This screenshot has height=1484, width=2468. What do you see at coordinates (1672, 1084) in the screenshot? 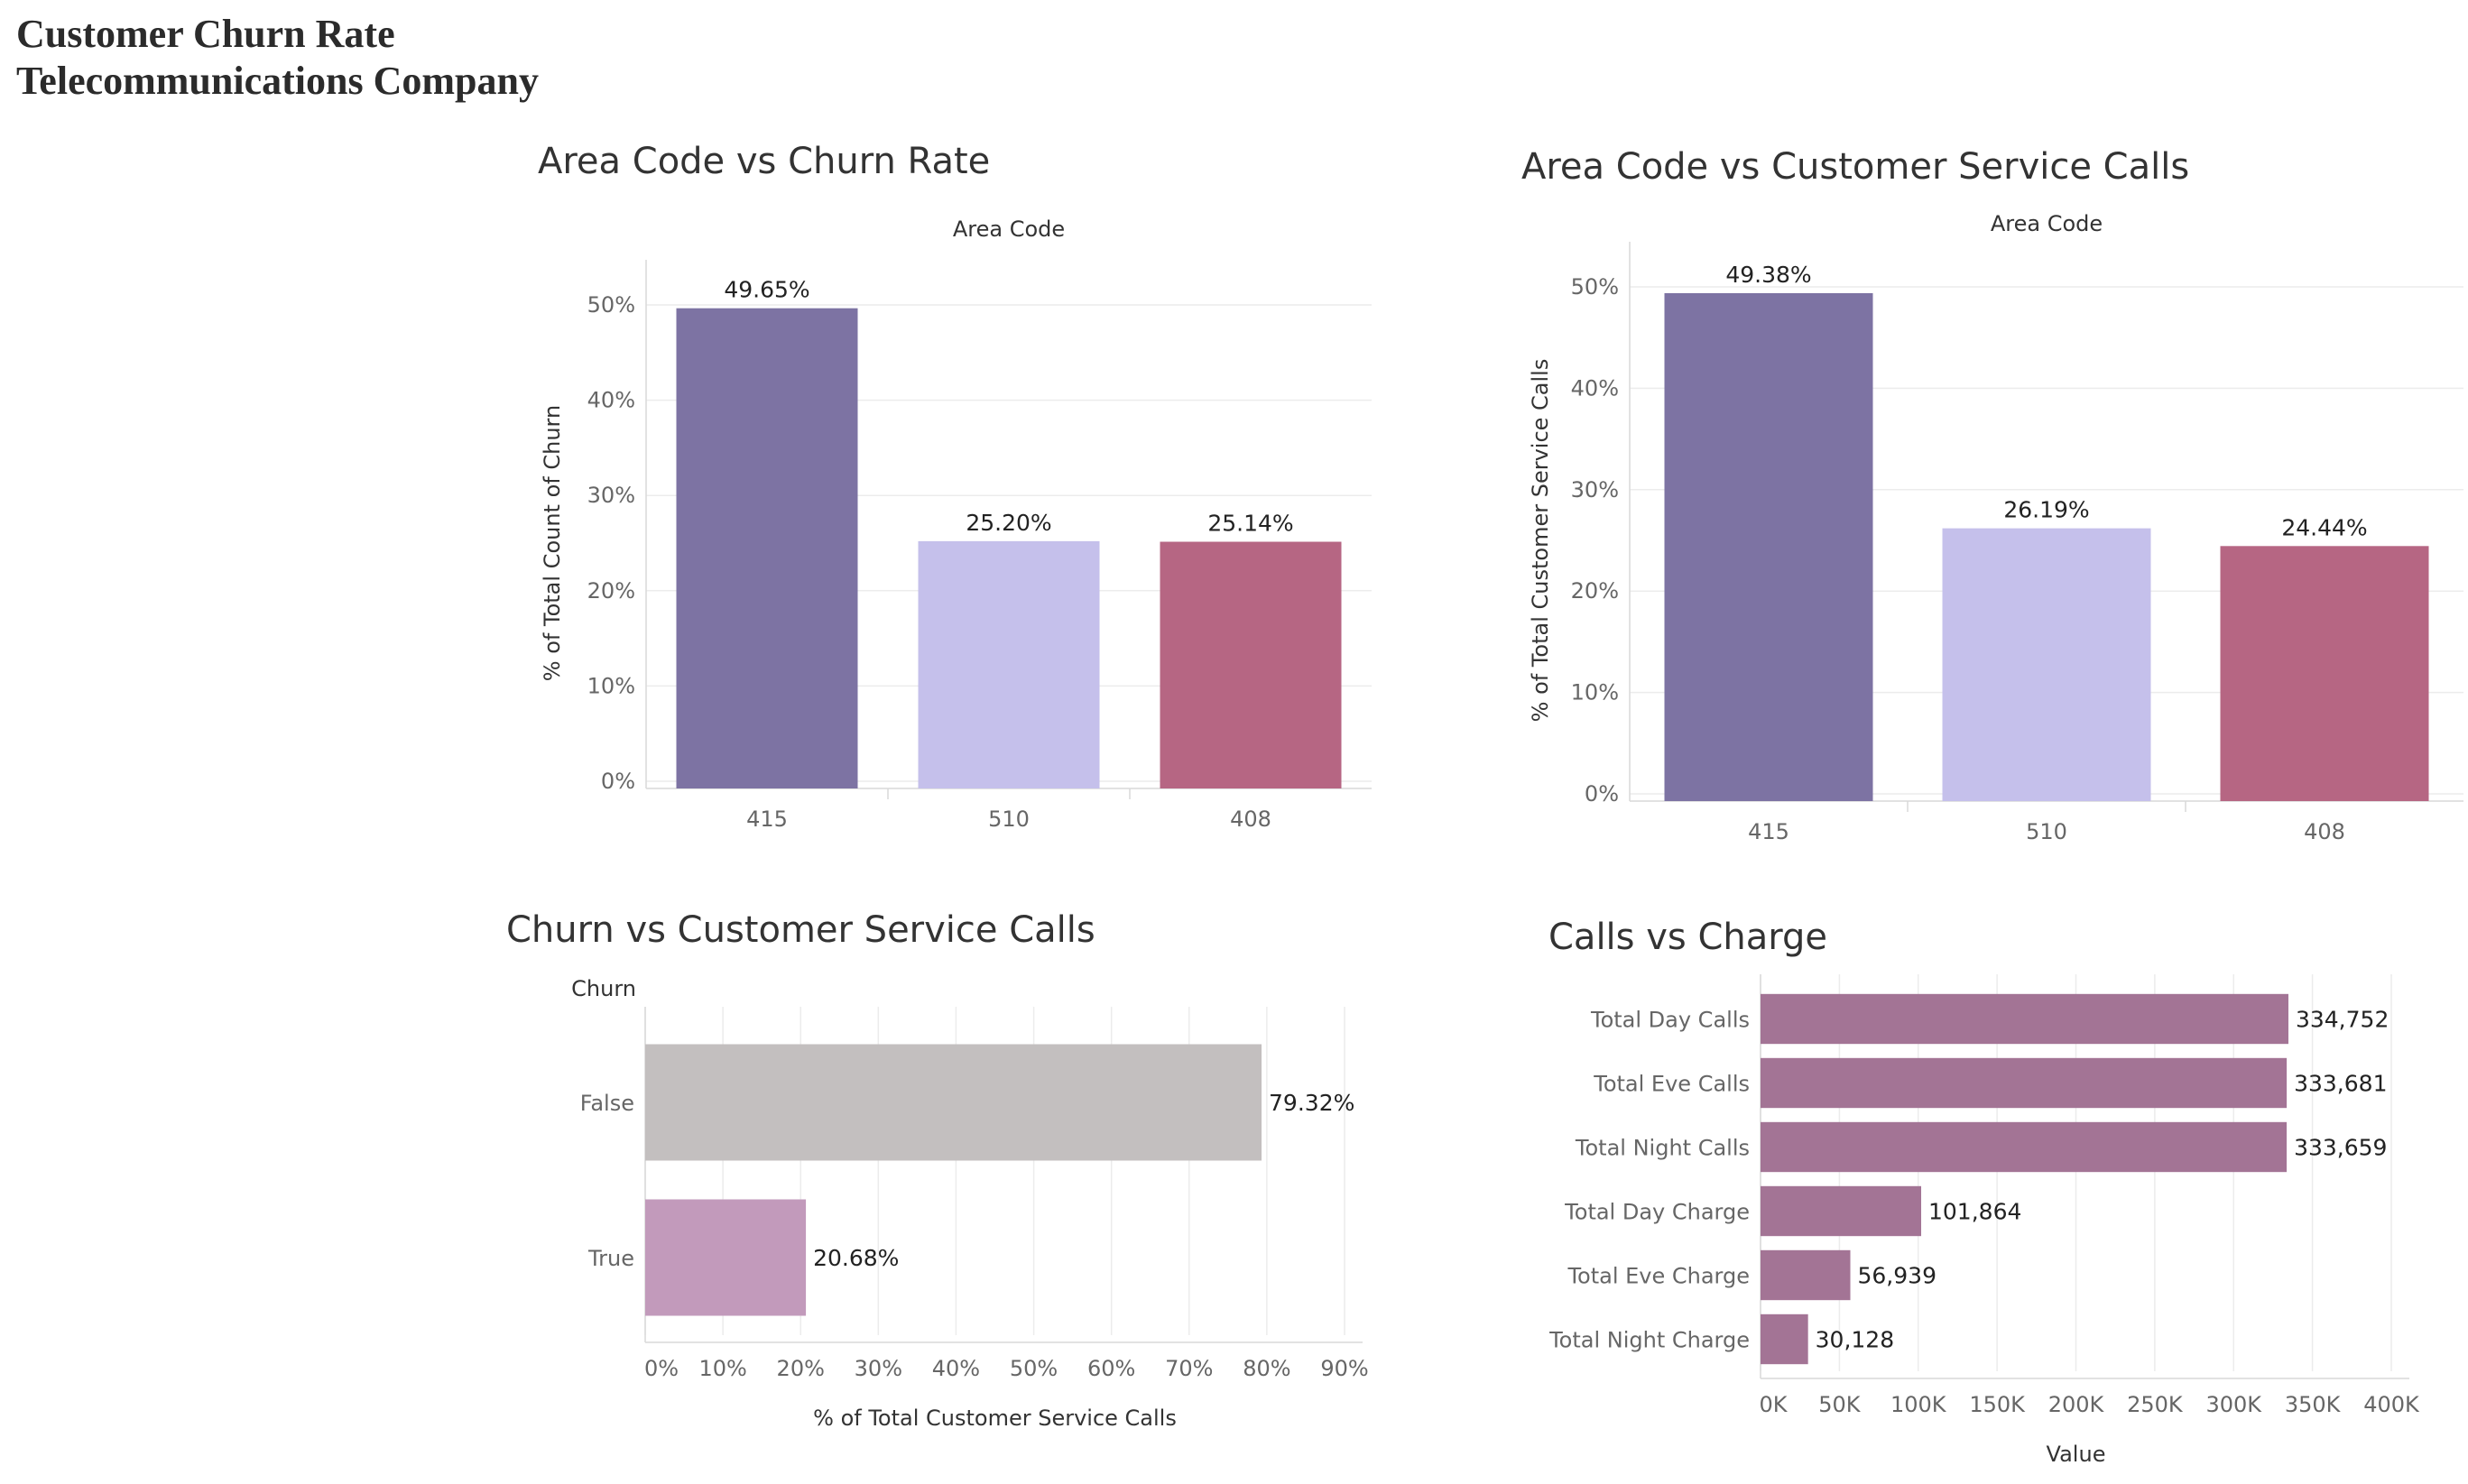
I see `y-tick-label: Total Eve Calls` at bounding box center [1672, 1084].